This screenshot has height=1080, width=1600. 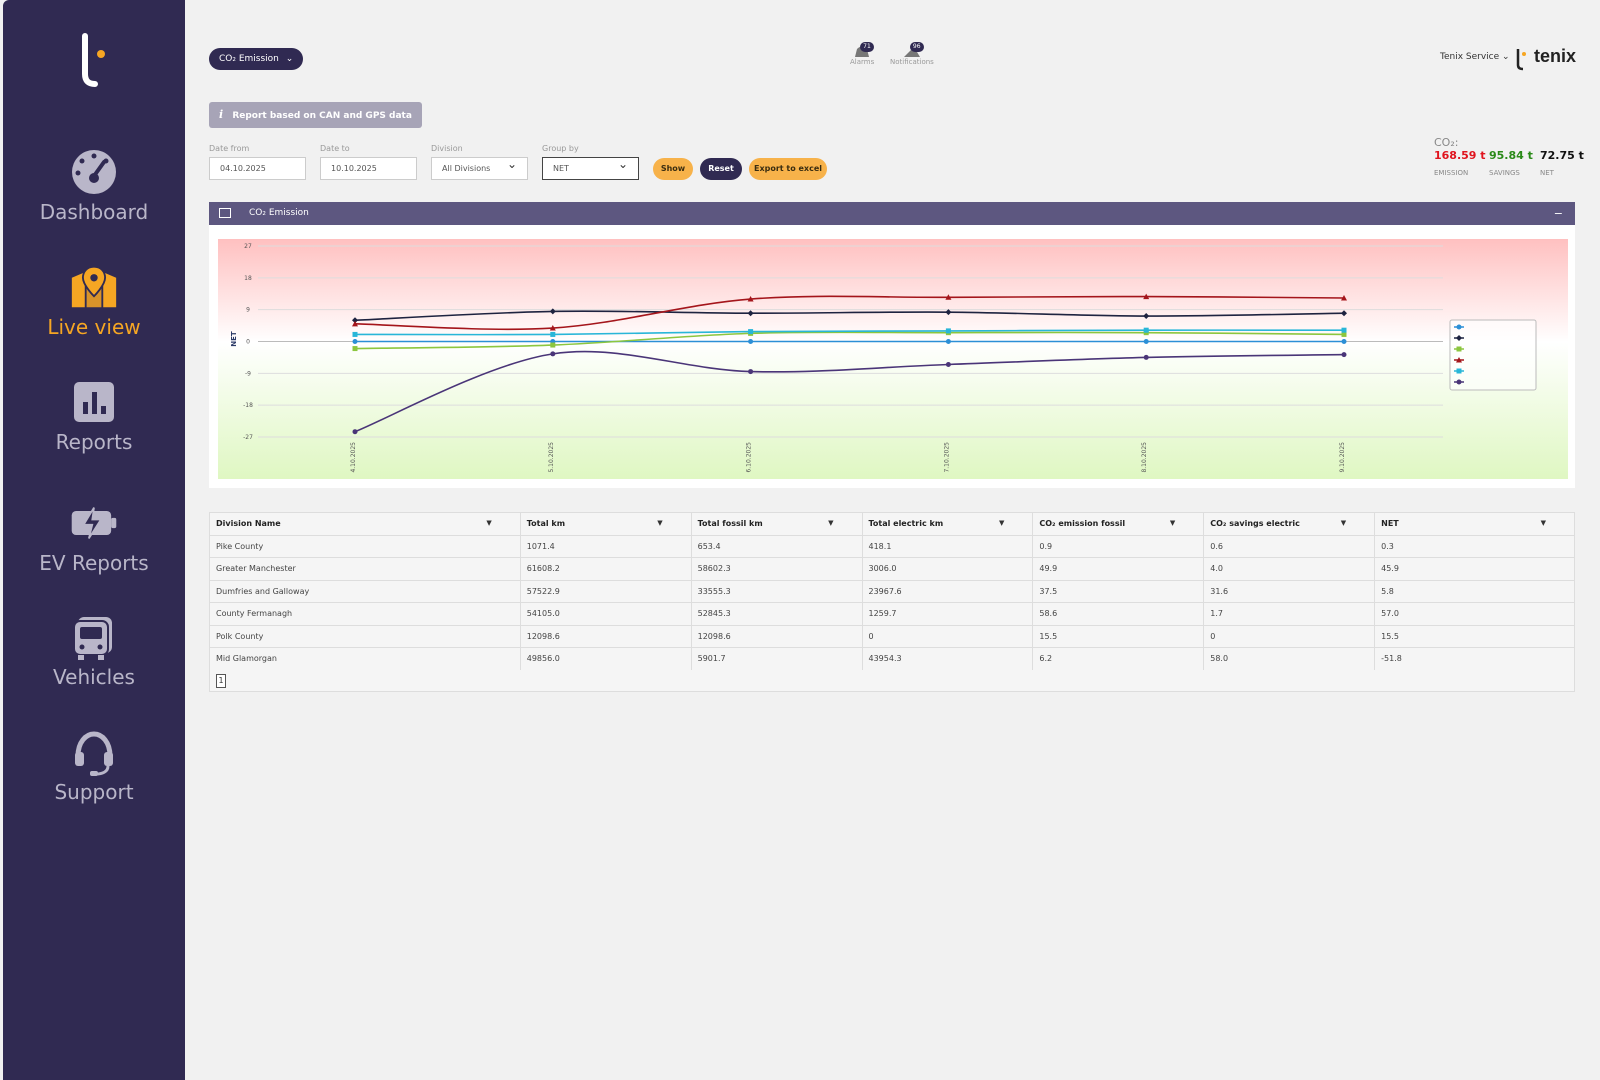 I want to click on map-pin-icon, so click(x=94, y=286).